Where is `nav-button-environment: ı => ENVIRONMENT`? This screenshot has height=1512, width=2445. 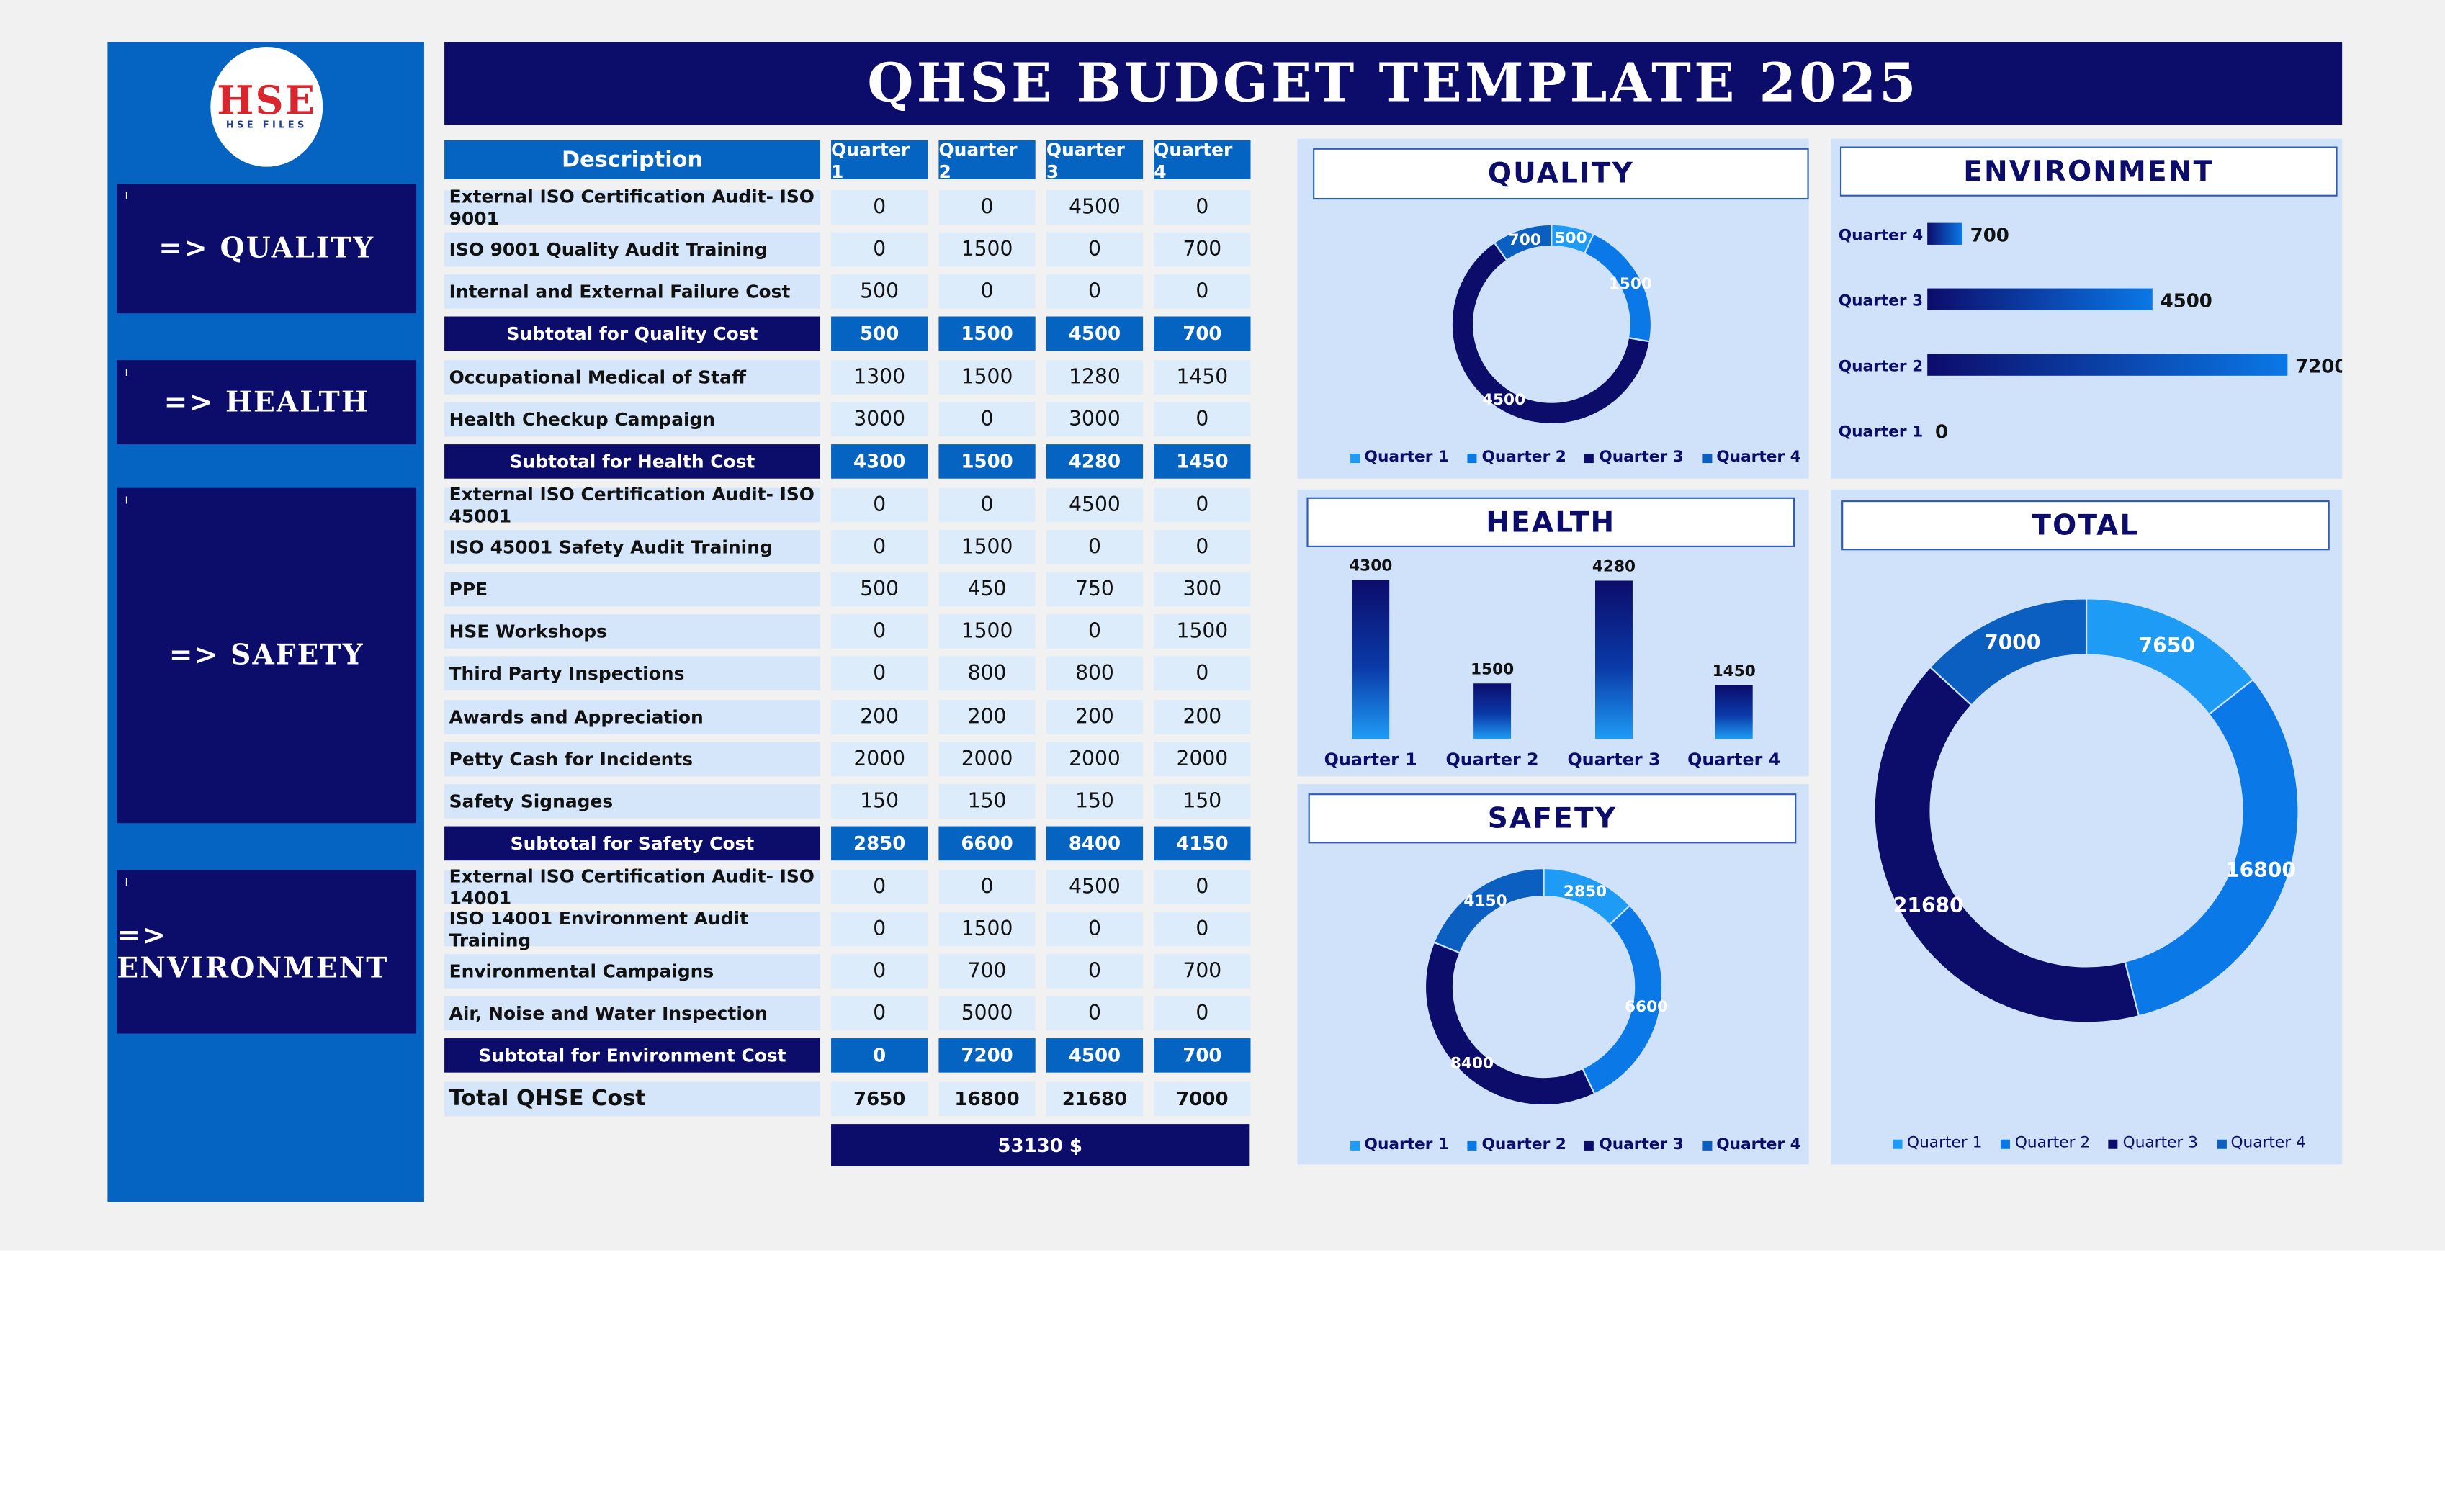
nav-button-environment: ı => ENVIRONMENT is located at coordinates (267, 952).